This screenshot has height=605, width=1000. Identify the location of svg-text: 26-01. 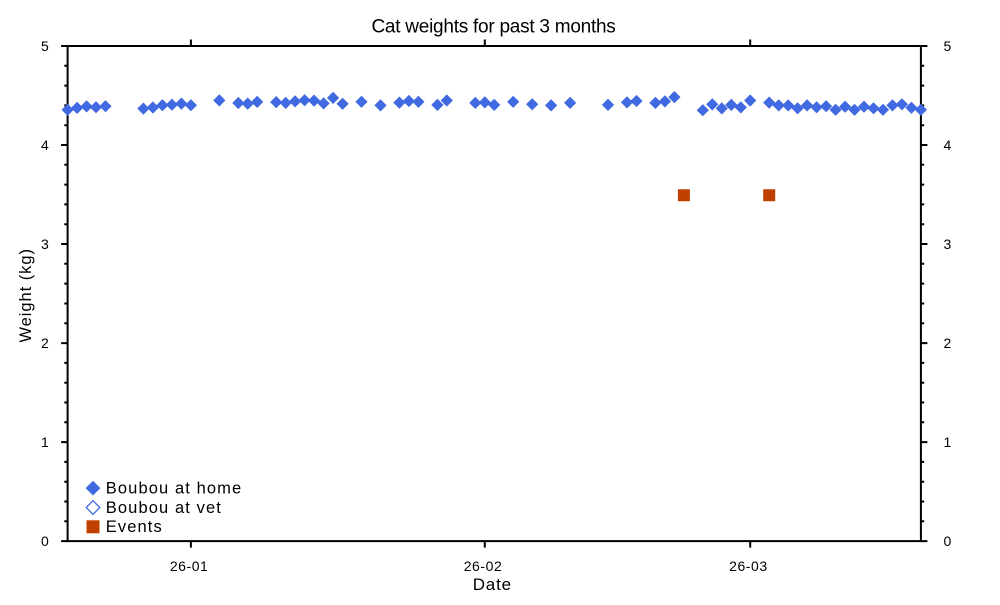
(189, 566).